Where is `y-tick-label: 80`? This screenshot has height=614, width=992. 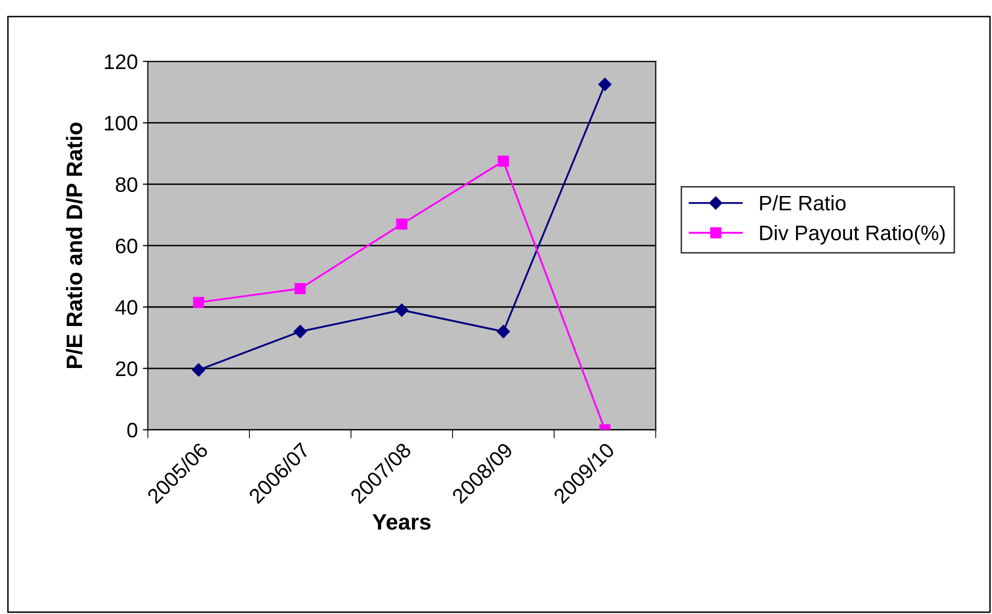
y-tick-label: 80 is located at coordinates (127, 184).